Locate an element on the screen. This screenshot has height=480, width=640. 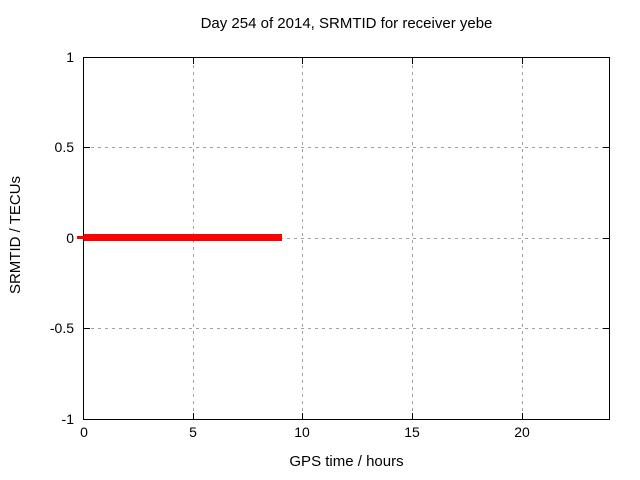
x-tick-label-20: 20 is located at coordinates (522, 432).